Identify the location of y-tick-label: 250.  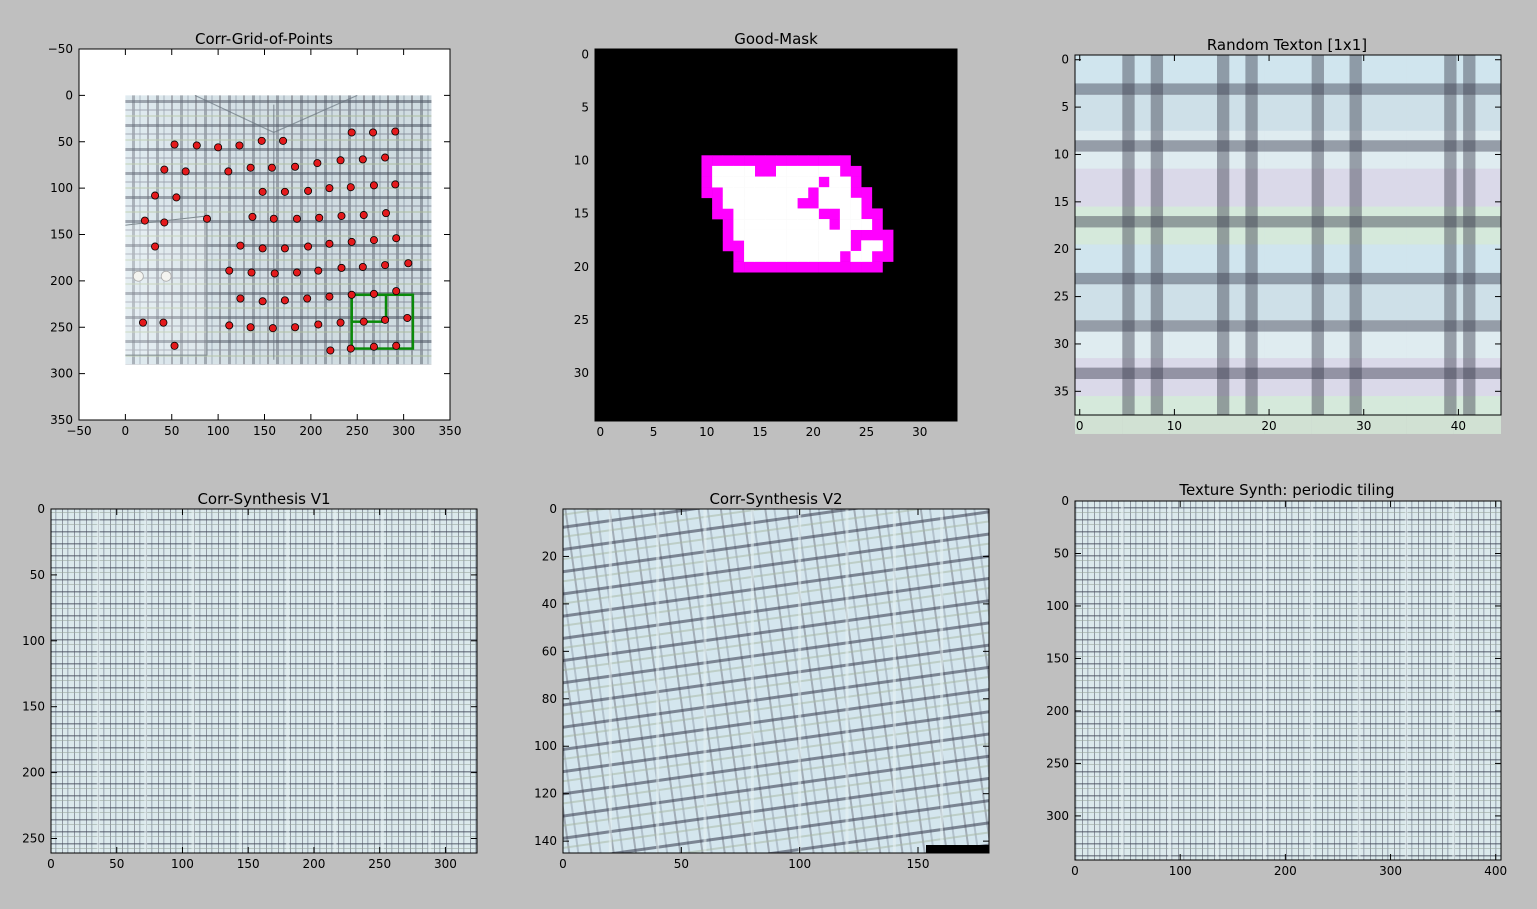
(1057, 763).